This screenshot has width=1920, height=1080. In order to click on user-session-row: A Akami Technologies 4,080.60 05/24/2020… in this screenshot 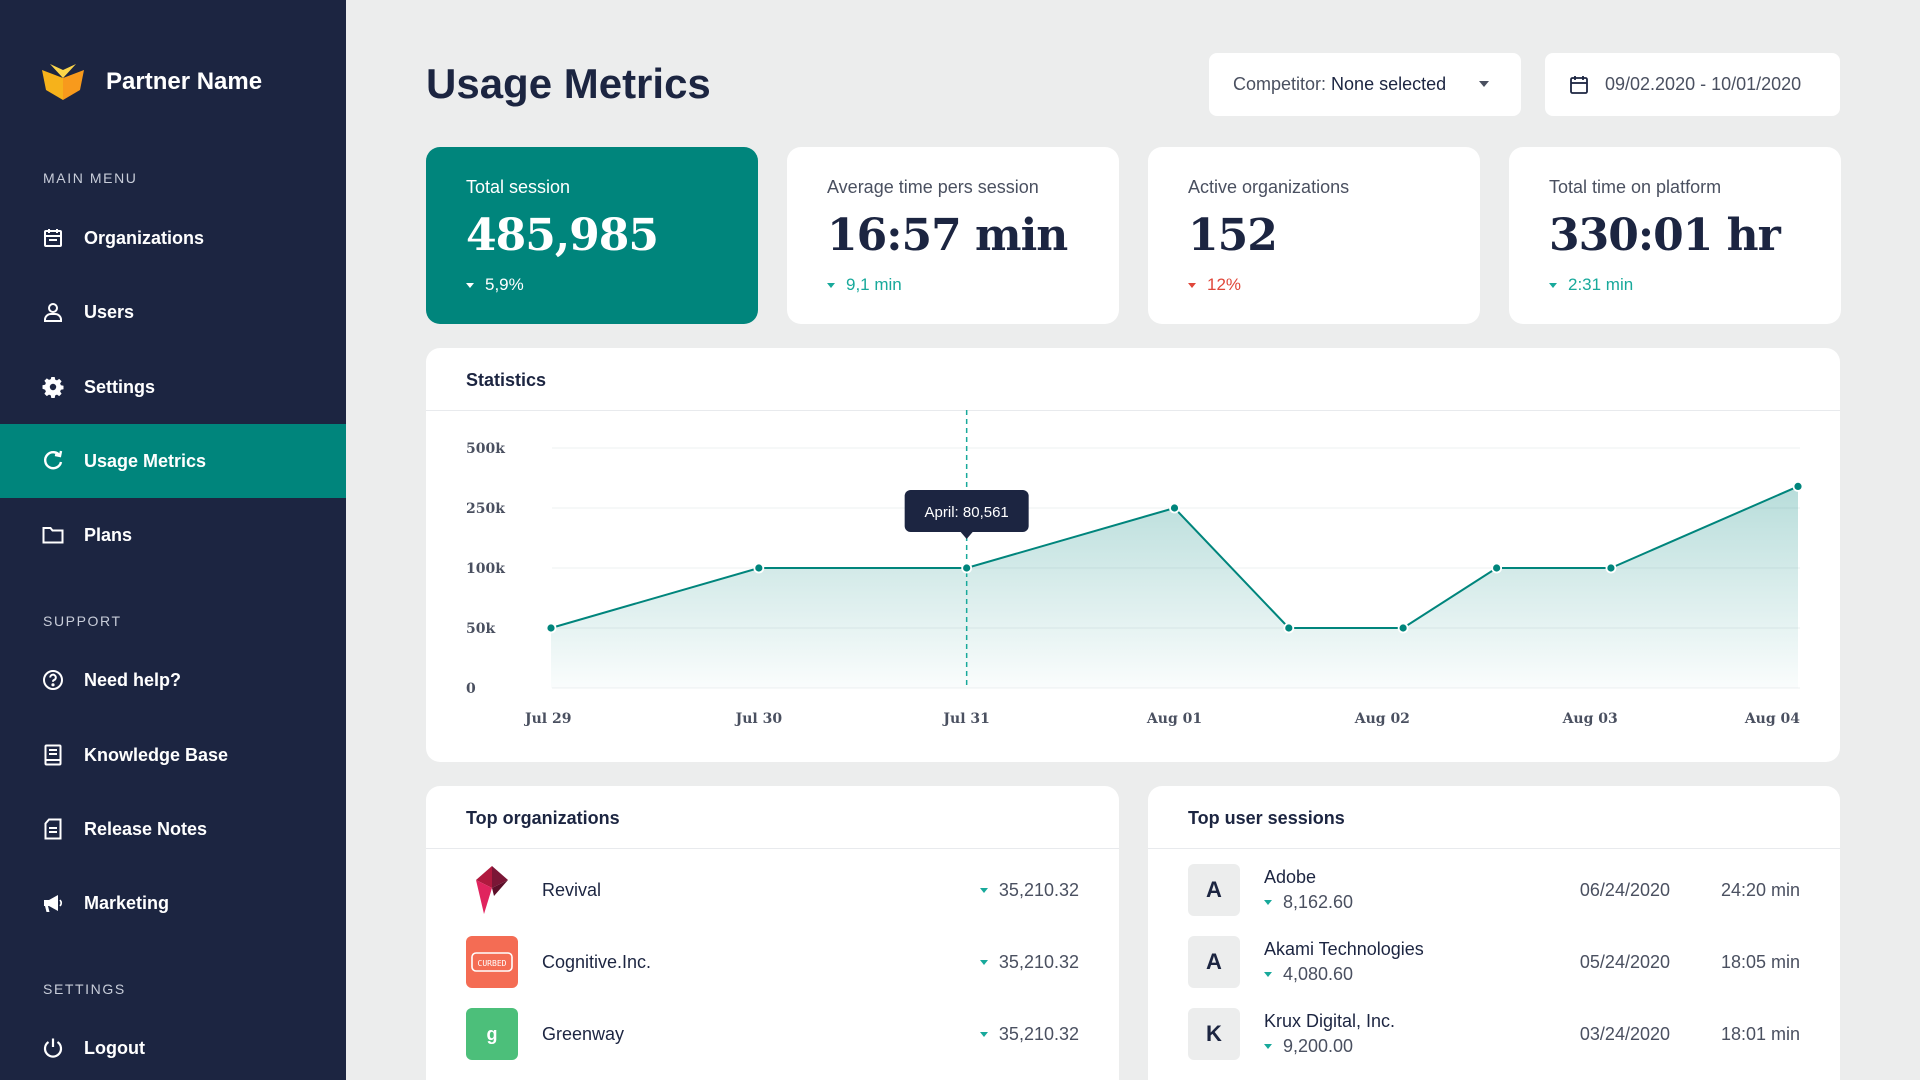, I will do `click(1494, 962)`.